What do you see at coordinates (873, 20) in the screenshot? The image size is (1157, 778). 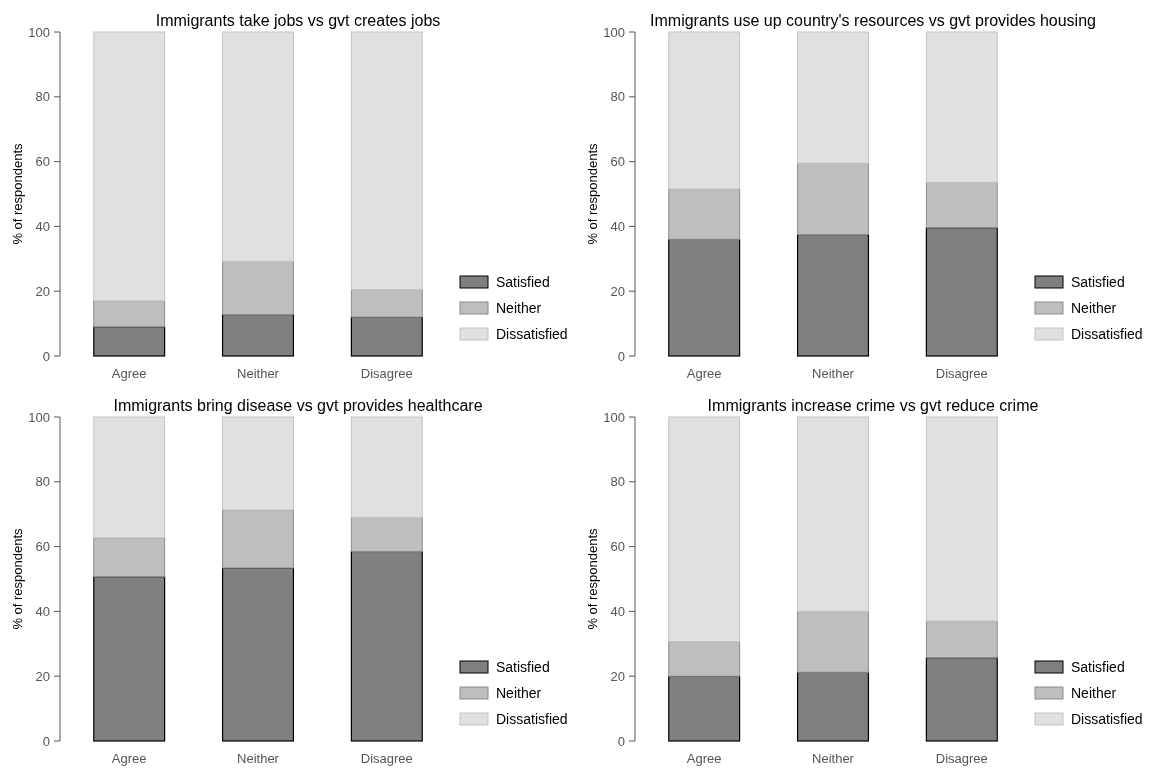 I see `chart-title: Immigrants use up country's resources vs gvt provides housing` at bounding box center [873, 20].